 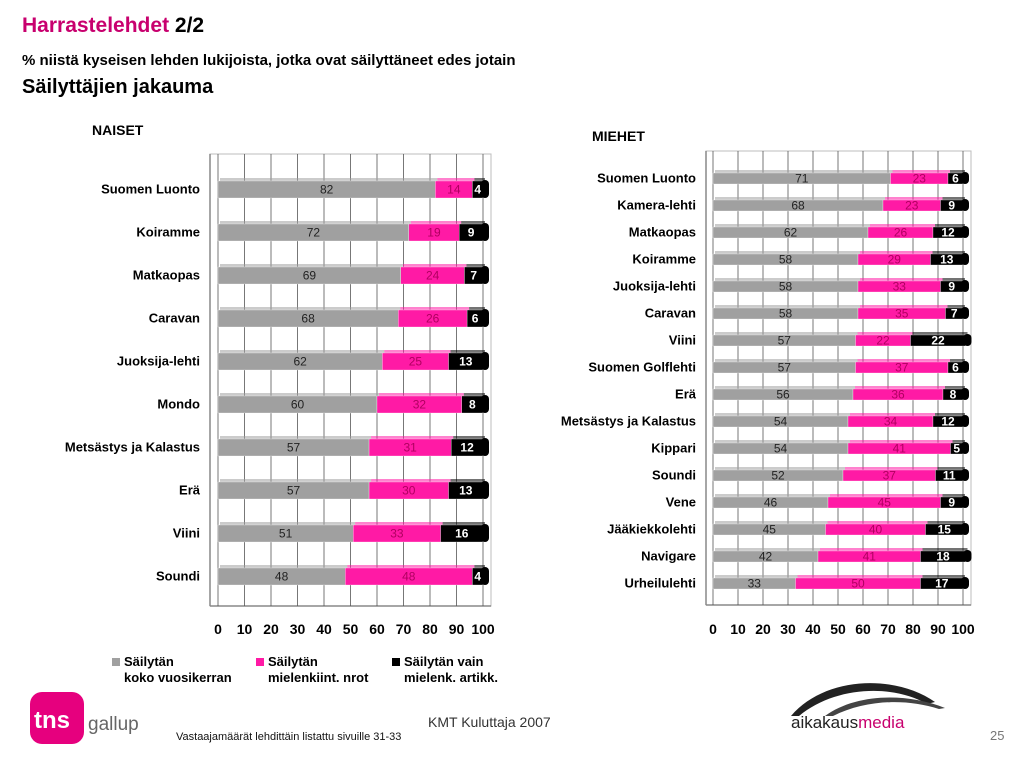 I want to click on naiset-data-label: 19, so click(x=434, y=233).